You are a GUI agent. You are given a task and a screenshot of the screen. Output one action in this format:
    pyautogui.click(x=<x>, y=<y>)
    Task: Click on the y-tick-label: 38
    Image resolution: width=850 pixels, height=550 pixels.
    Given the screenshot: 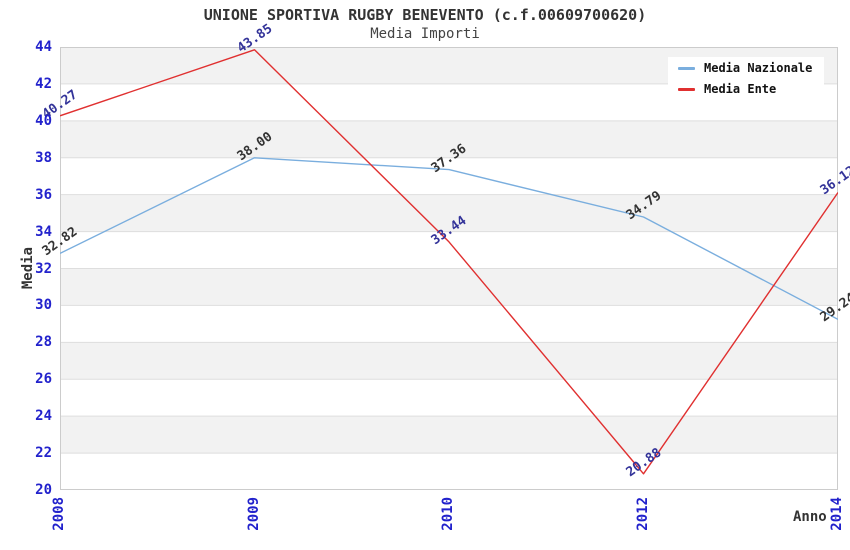 What is the action you would take?
    pyautogui.click(x=43, y=157)
    